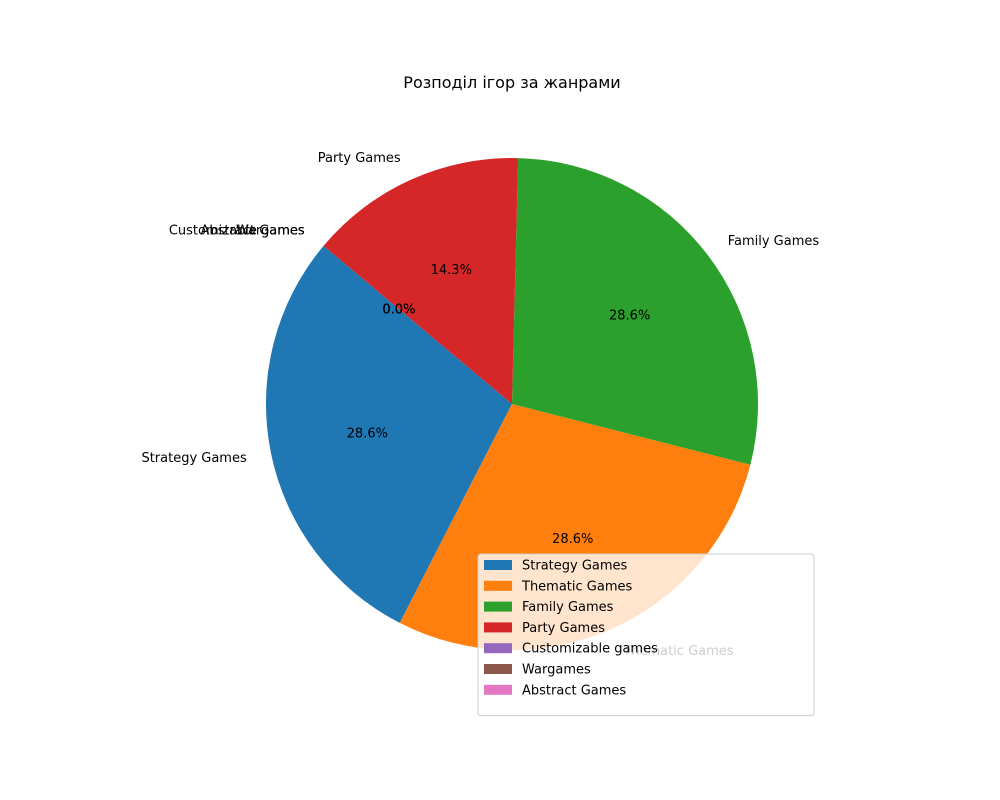 This screenshot has height=800, width=1000. What do you see at coordinates (499, 405) in the screenshot?
I see `percent-labels: 28.6%28.6%28.6%14.3%0.0%0.0%0.0%` at bounding box center [499, 405].